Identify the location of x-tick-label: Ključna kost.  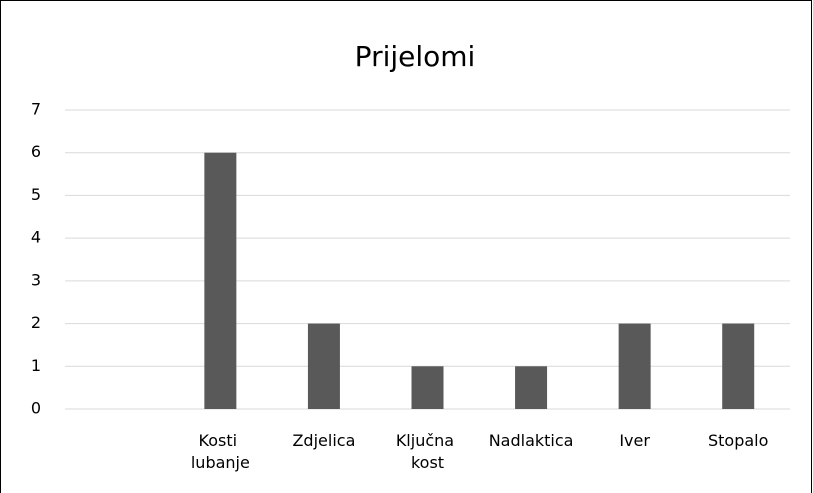
(427, 451).